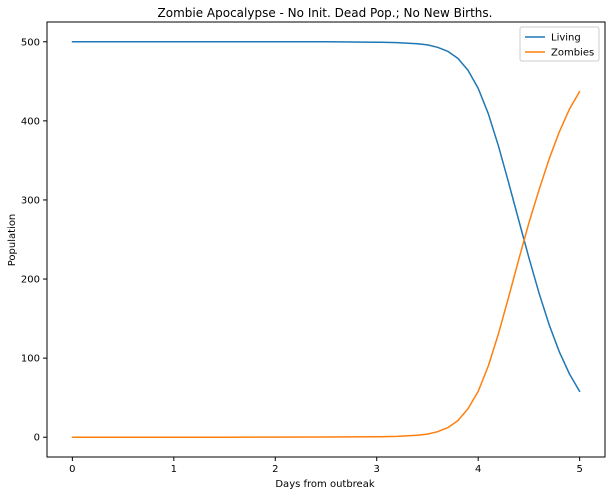  I want to click on y-tick-label: 400, so click(30, 121).